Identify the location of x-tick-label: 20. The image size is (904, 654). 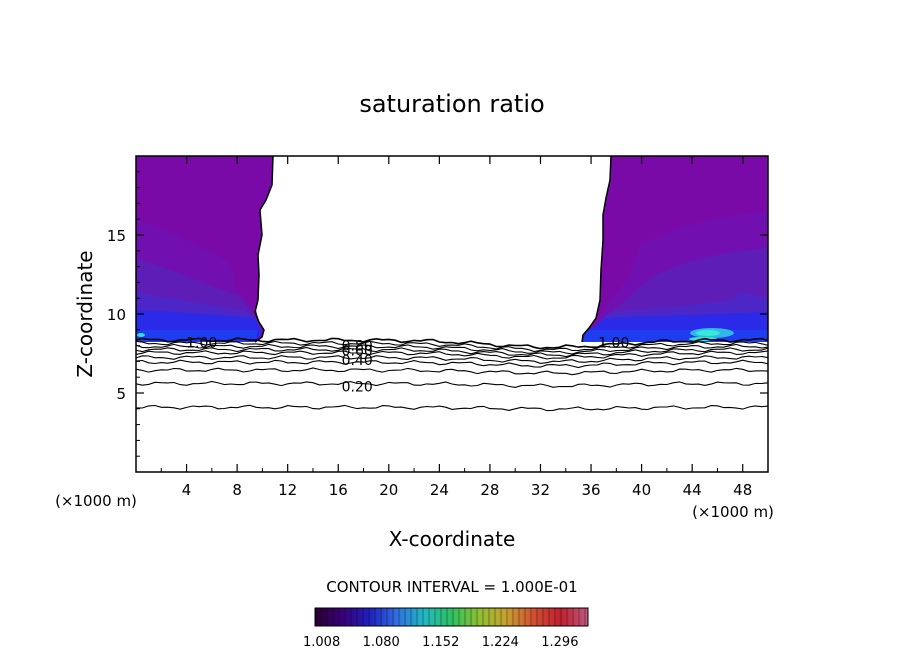
(388, 490).